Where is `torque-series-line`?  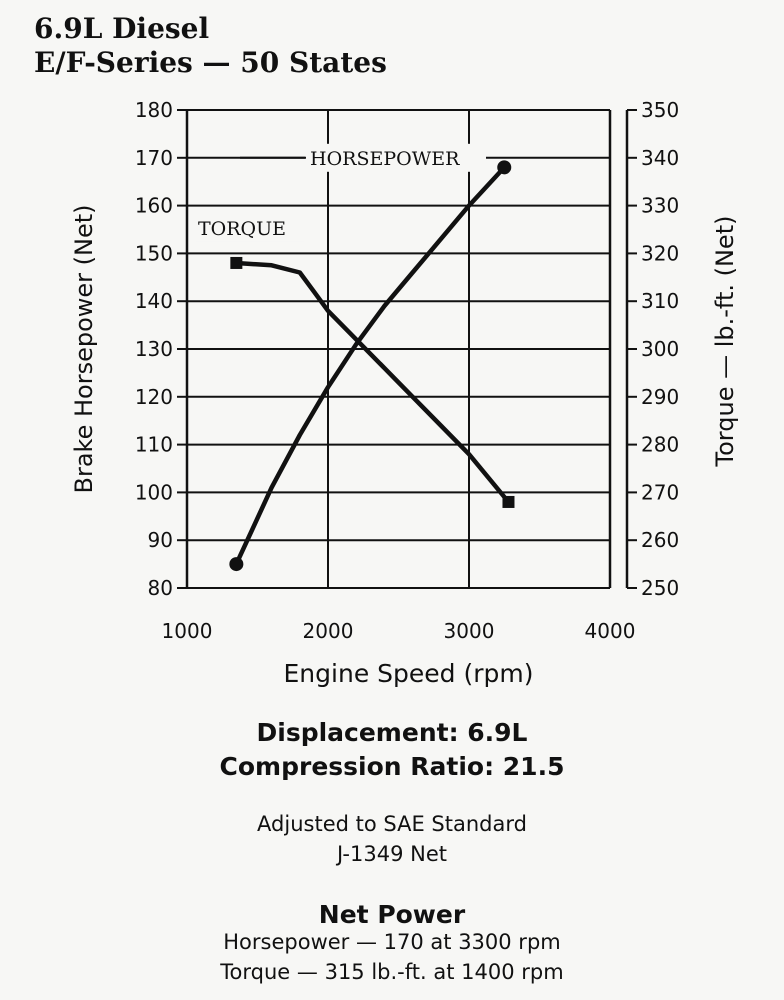
torque-series-line is located at coordinates (372, 382).